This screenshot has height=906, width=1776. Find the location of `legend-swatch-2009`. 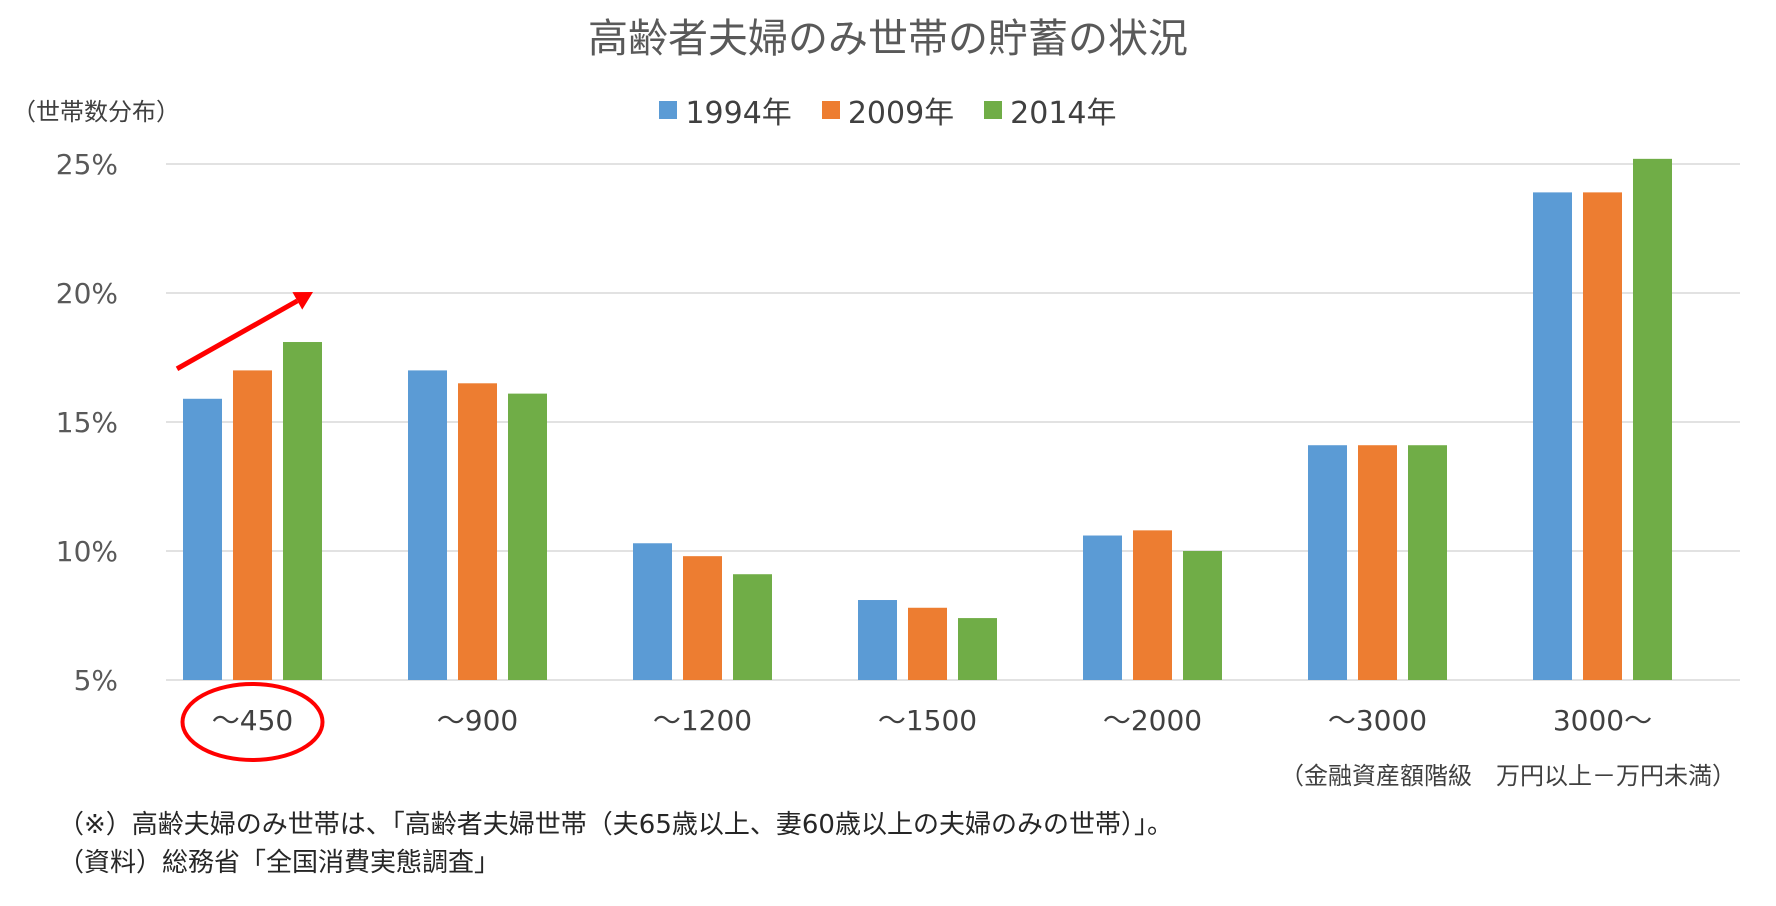

legend-swatch-2009 is located at coordinates (830, 110).